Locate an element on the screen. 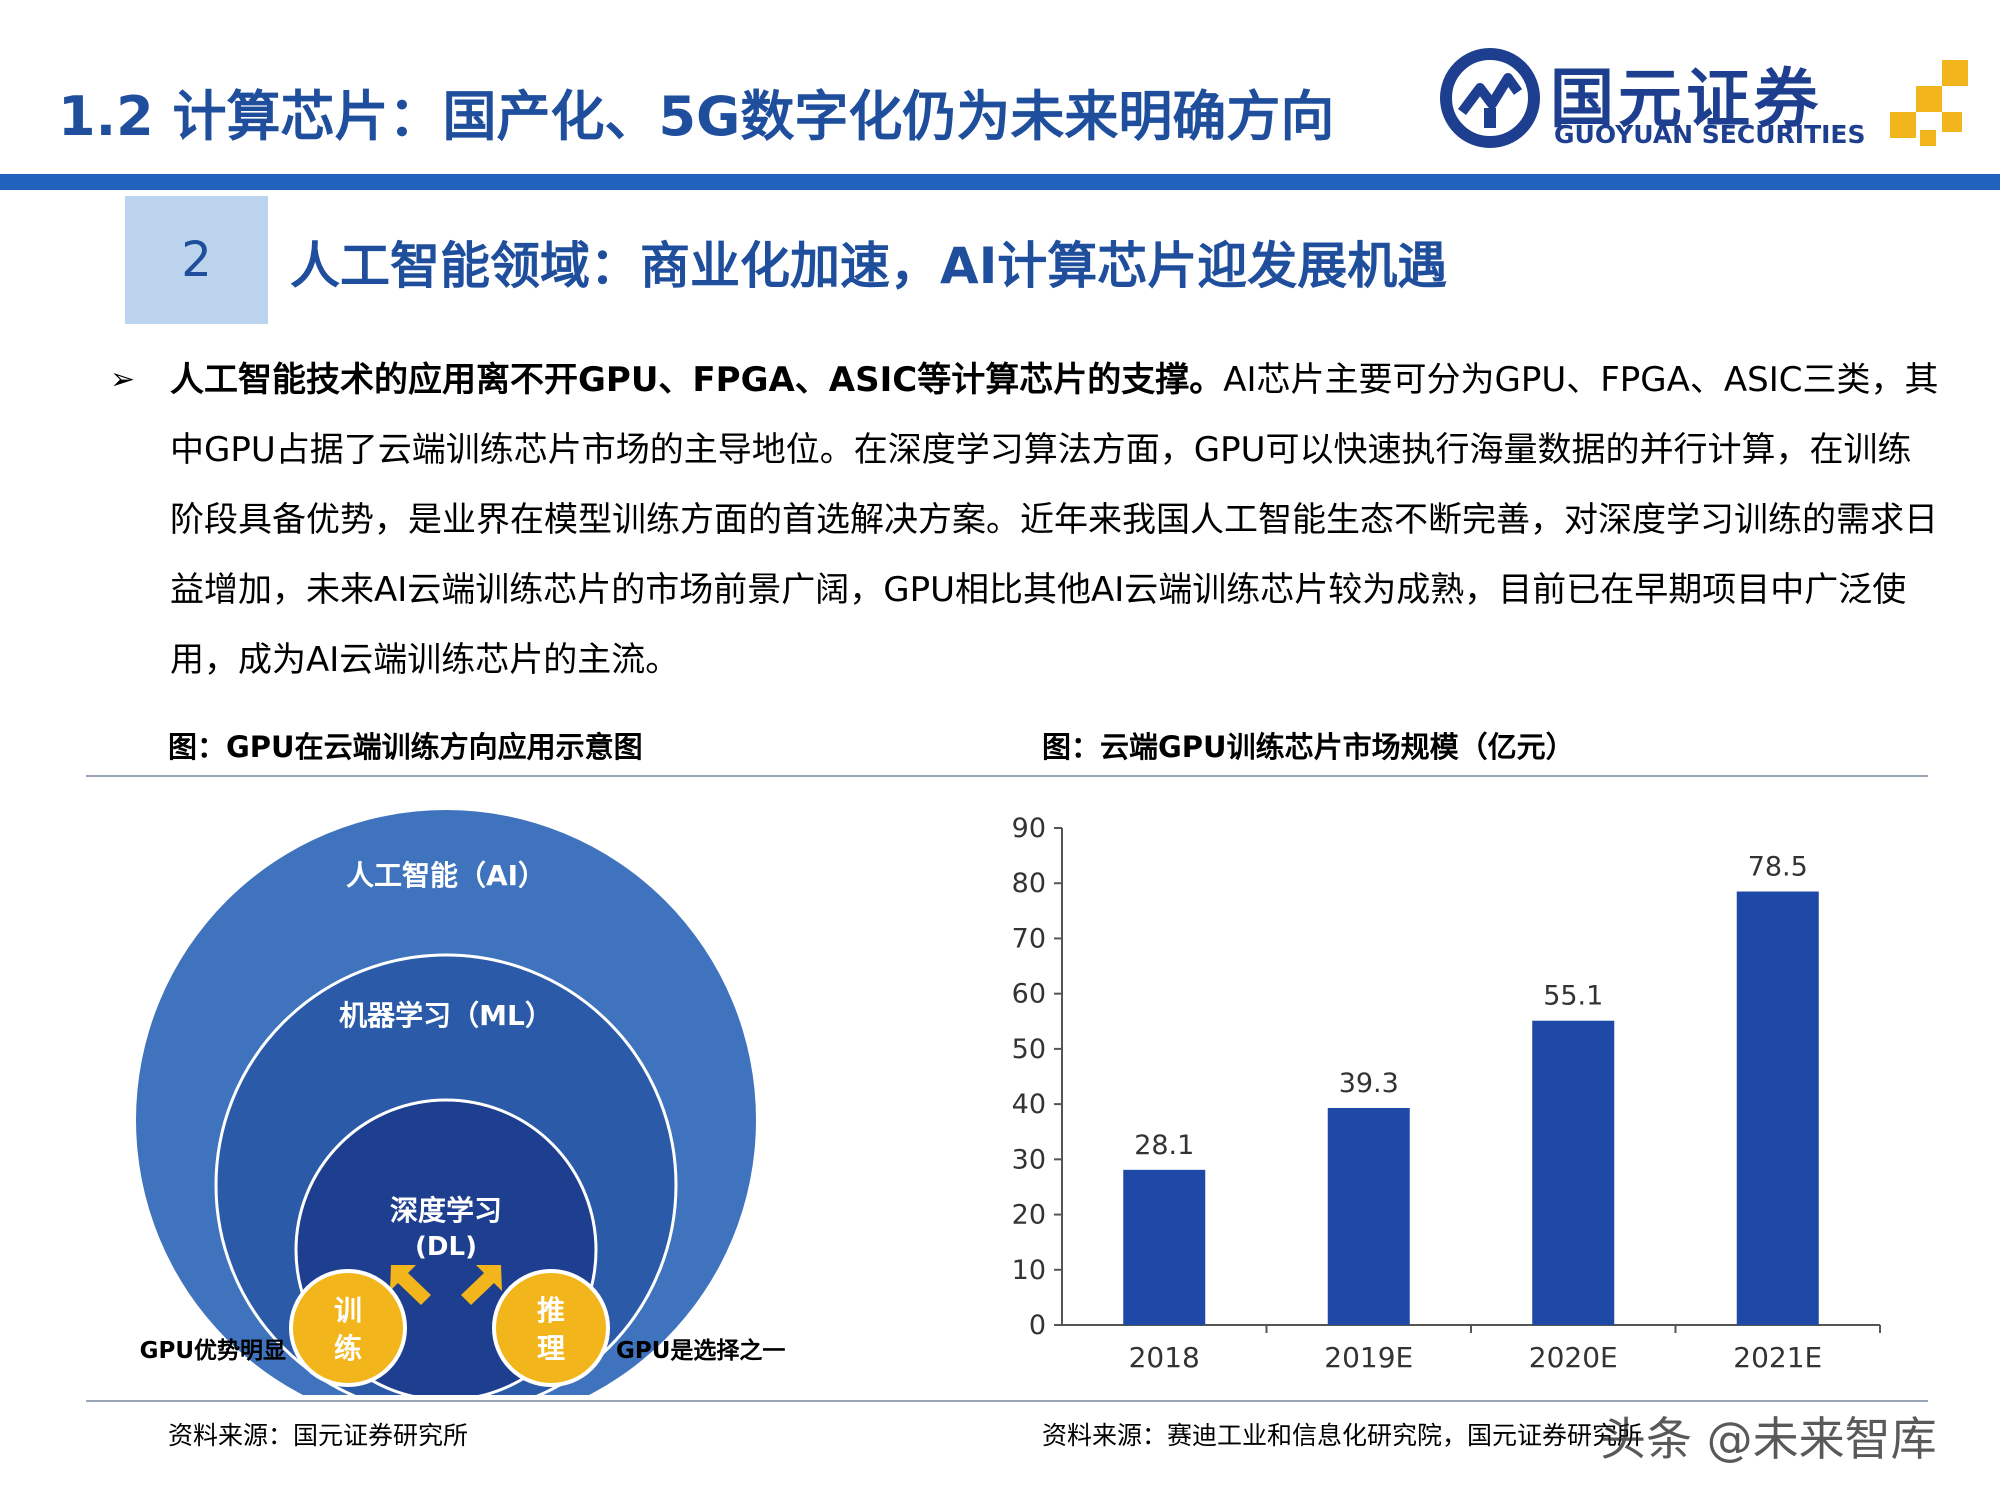 The width and height of the screenshot is (2000, 1500). bar-2018 is located at coordinates (1164, 1247).